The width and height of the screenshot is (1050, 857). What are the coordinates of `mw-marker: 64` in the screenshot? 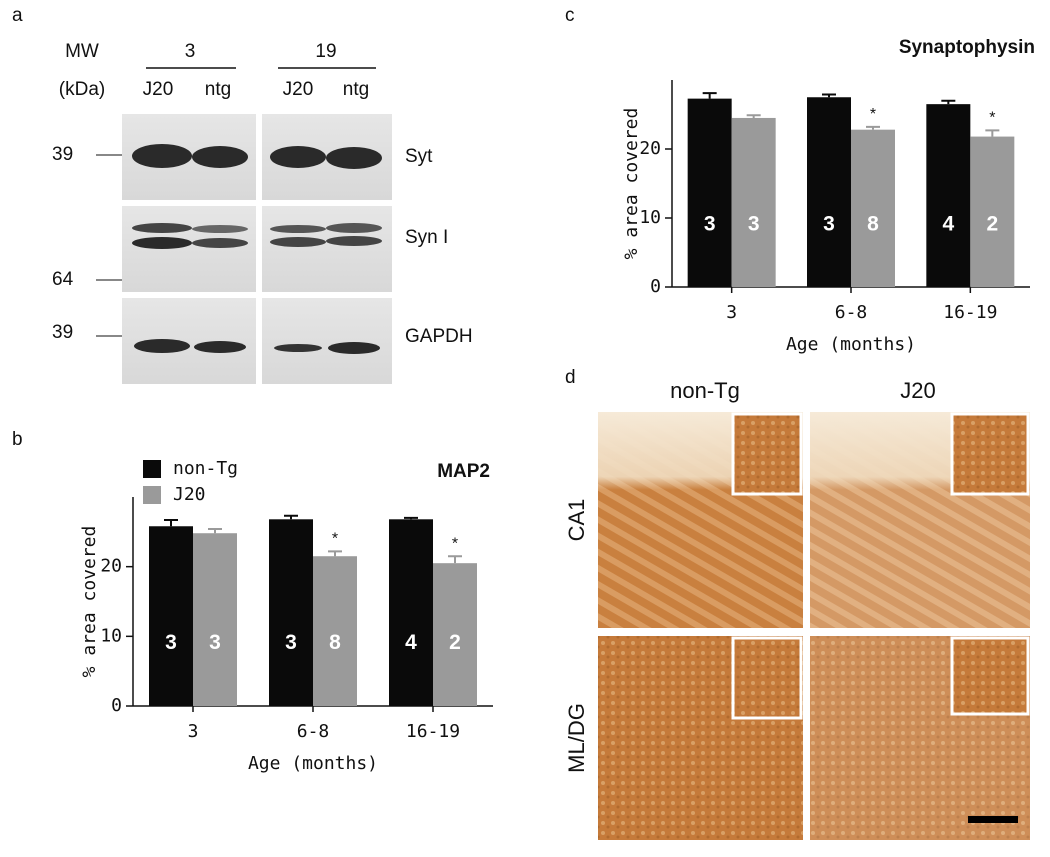 It's located at (63, 279).